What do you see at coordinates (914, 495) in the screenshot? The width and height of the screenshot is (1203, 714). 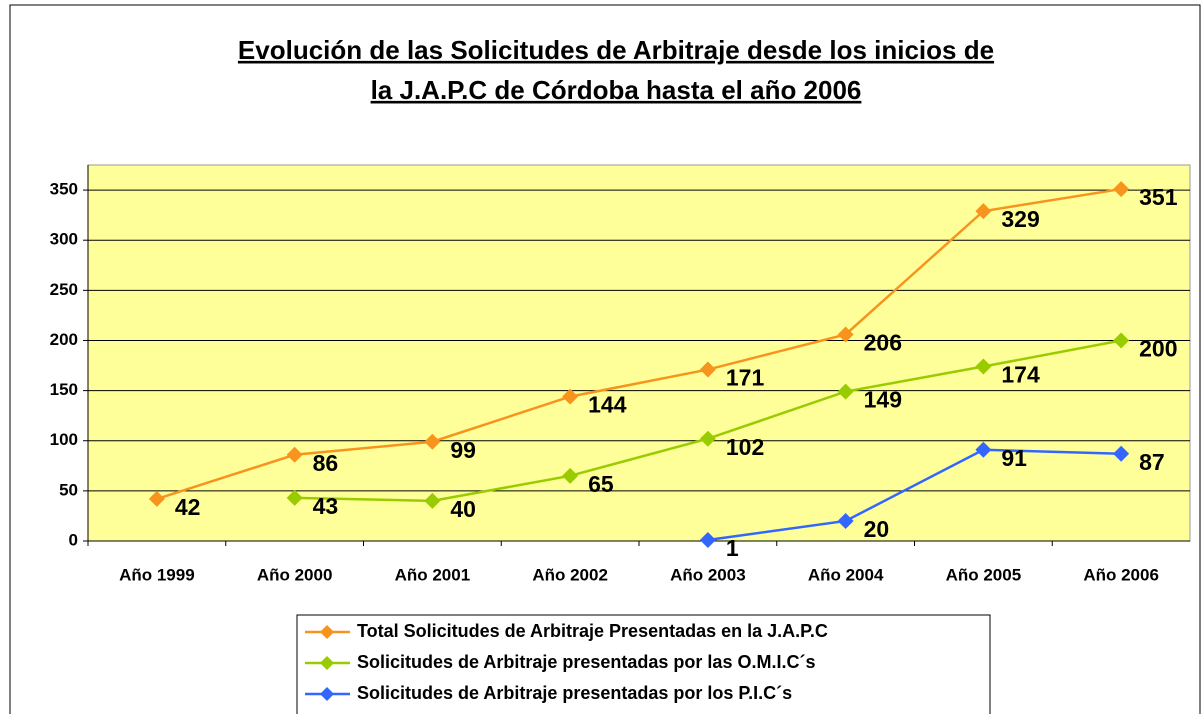 I see `series-line` at bounding box center [914, 495].